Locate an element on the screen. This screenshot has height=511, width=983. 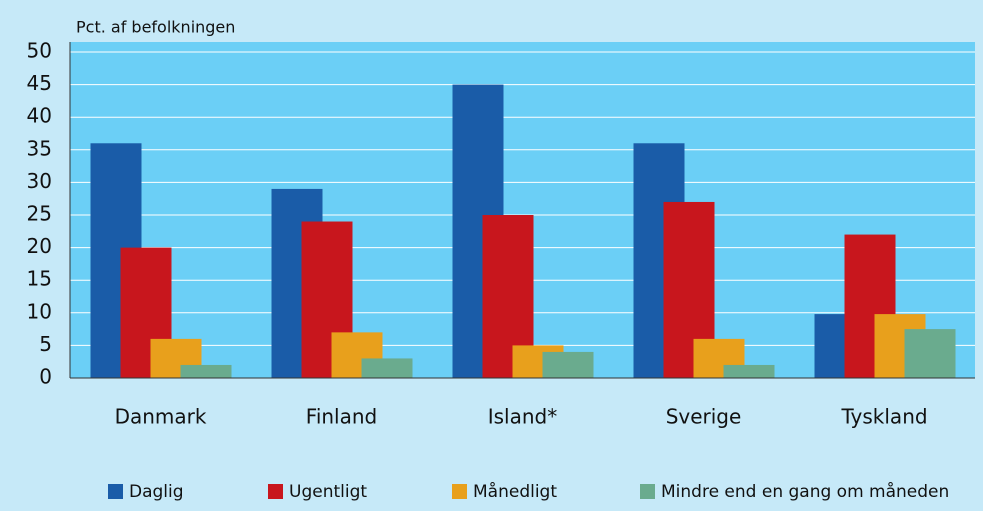
y-axis-label: Pct. af befolkningen is located at coordinates (155, 27).